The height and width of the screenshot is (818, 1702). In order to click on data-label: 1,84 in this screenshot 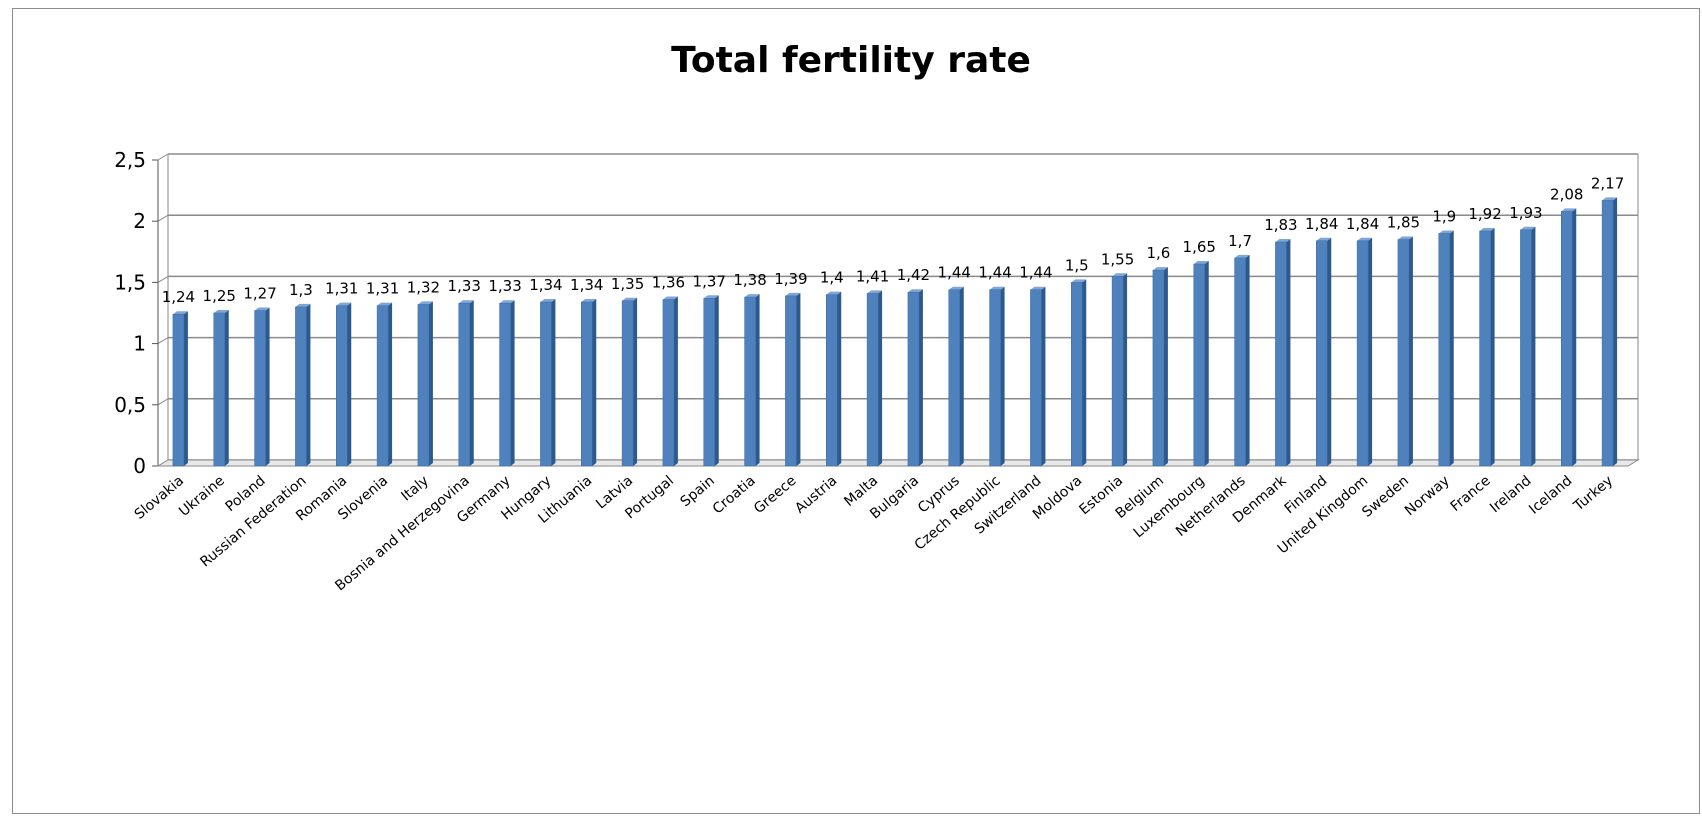, I will do `click(1362, 224)`.